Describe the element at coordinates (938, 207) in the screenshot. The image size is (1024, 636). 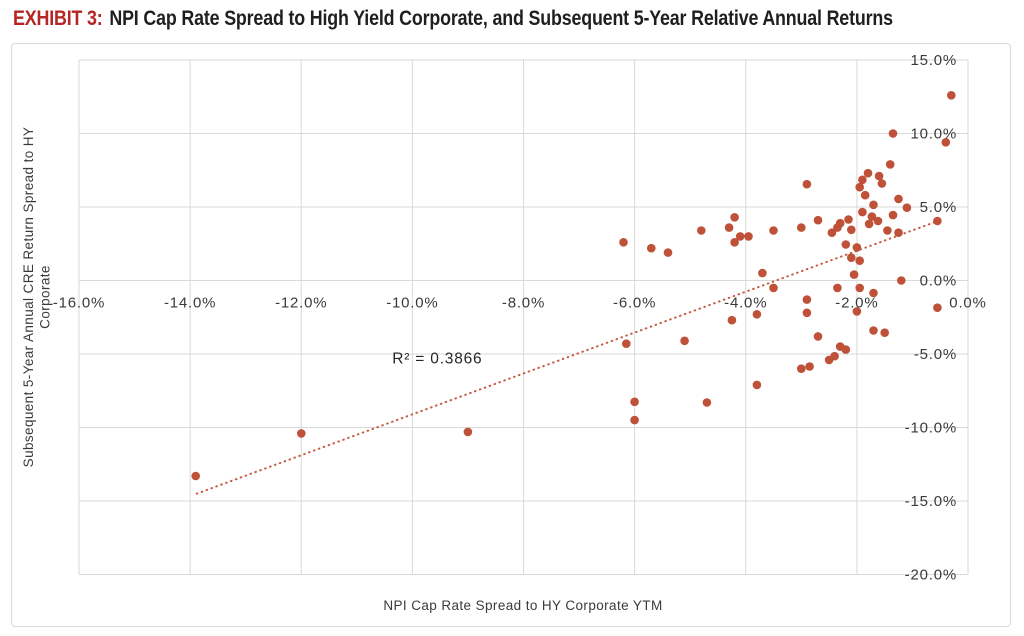
I see `y-tick-label: 5.0%` at that location.